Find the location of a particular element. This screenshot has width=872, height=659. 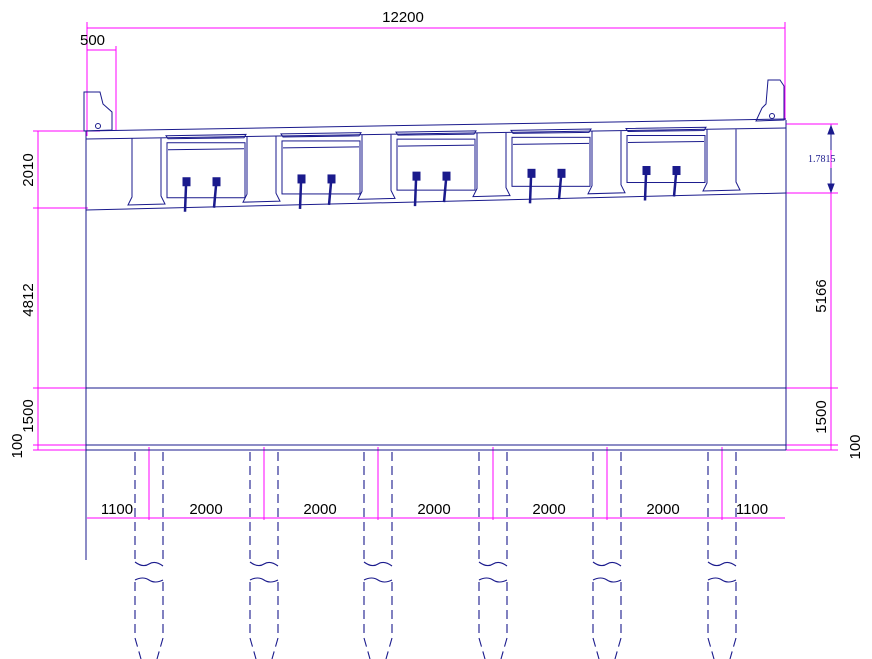

footing-left-label: 1500 is located at coordinates (28, 415).